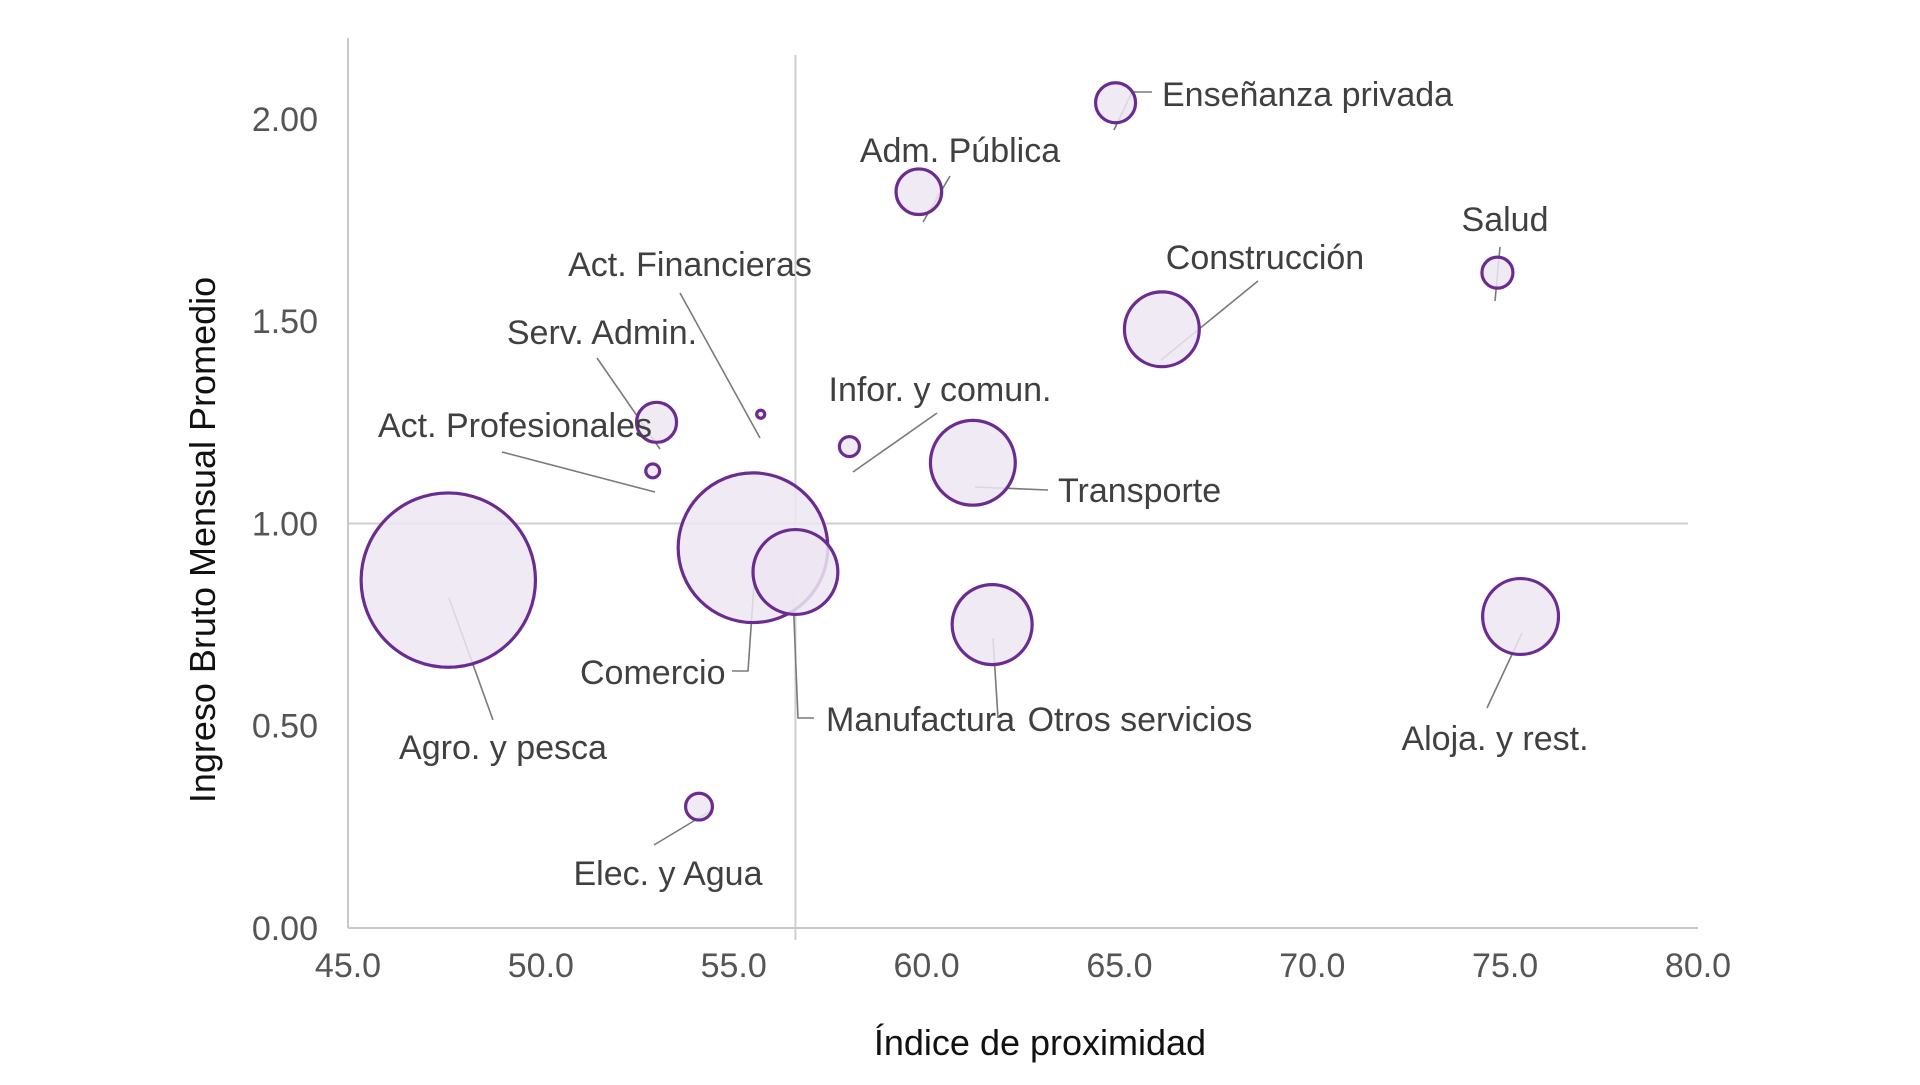 The width and height of the screenshot is (1920, 1085). I want to click on label-comercio: Comercio, so click(652, 673).